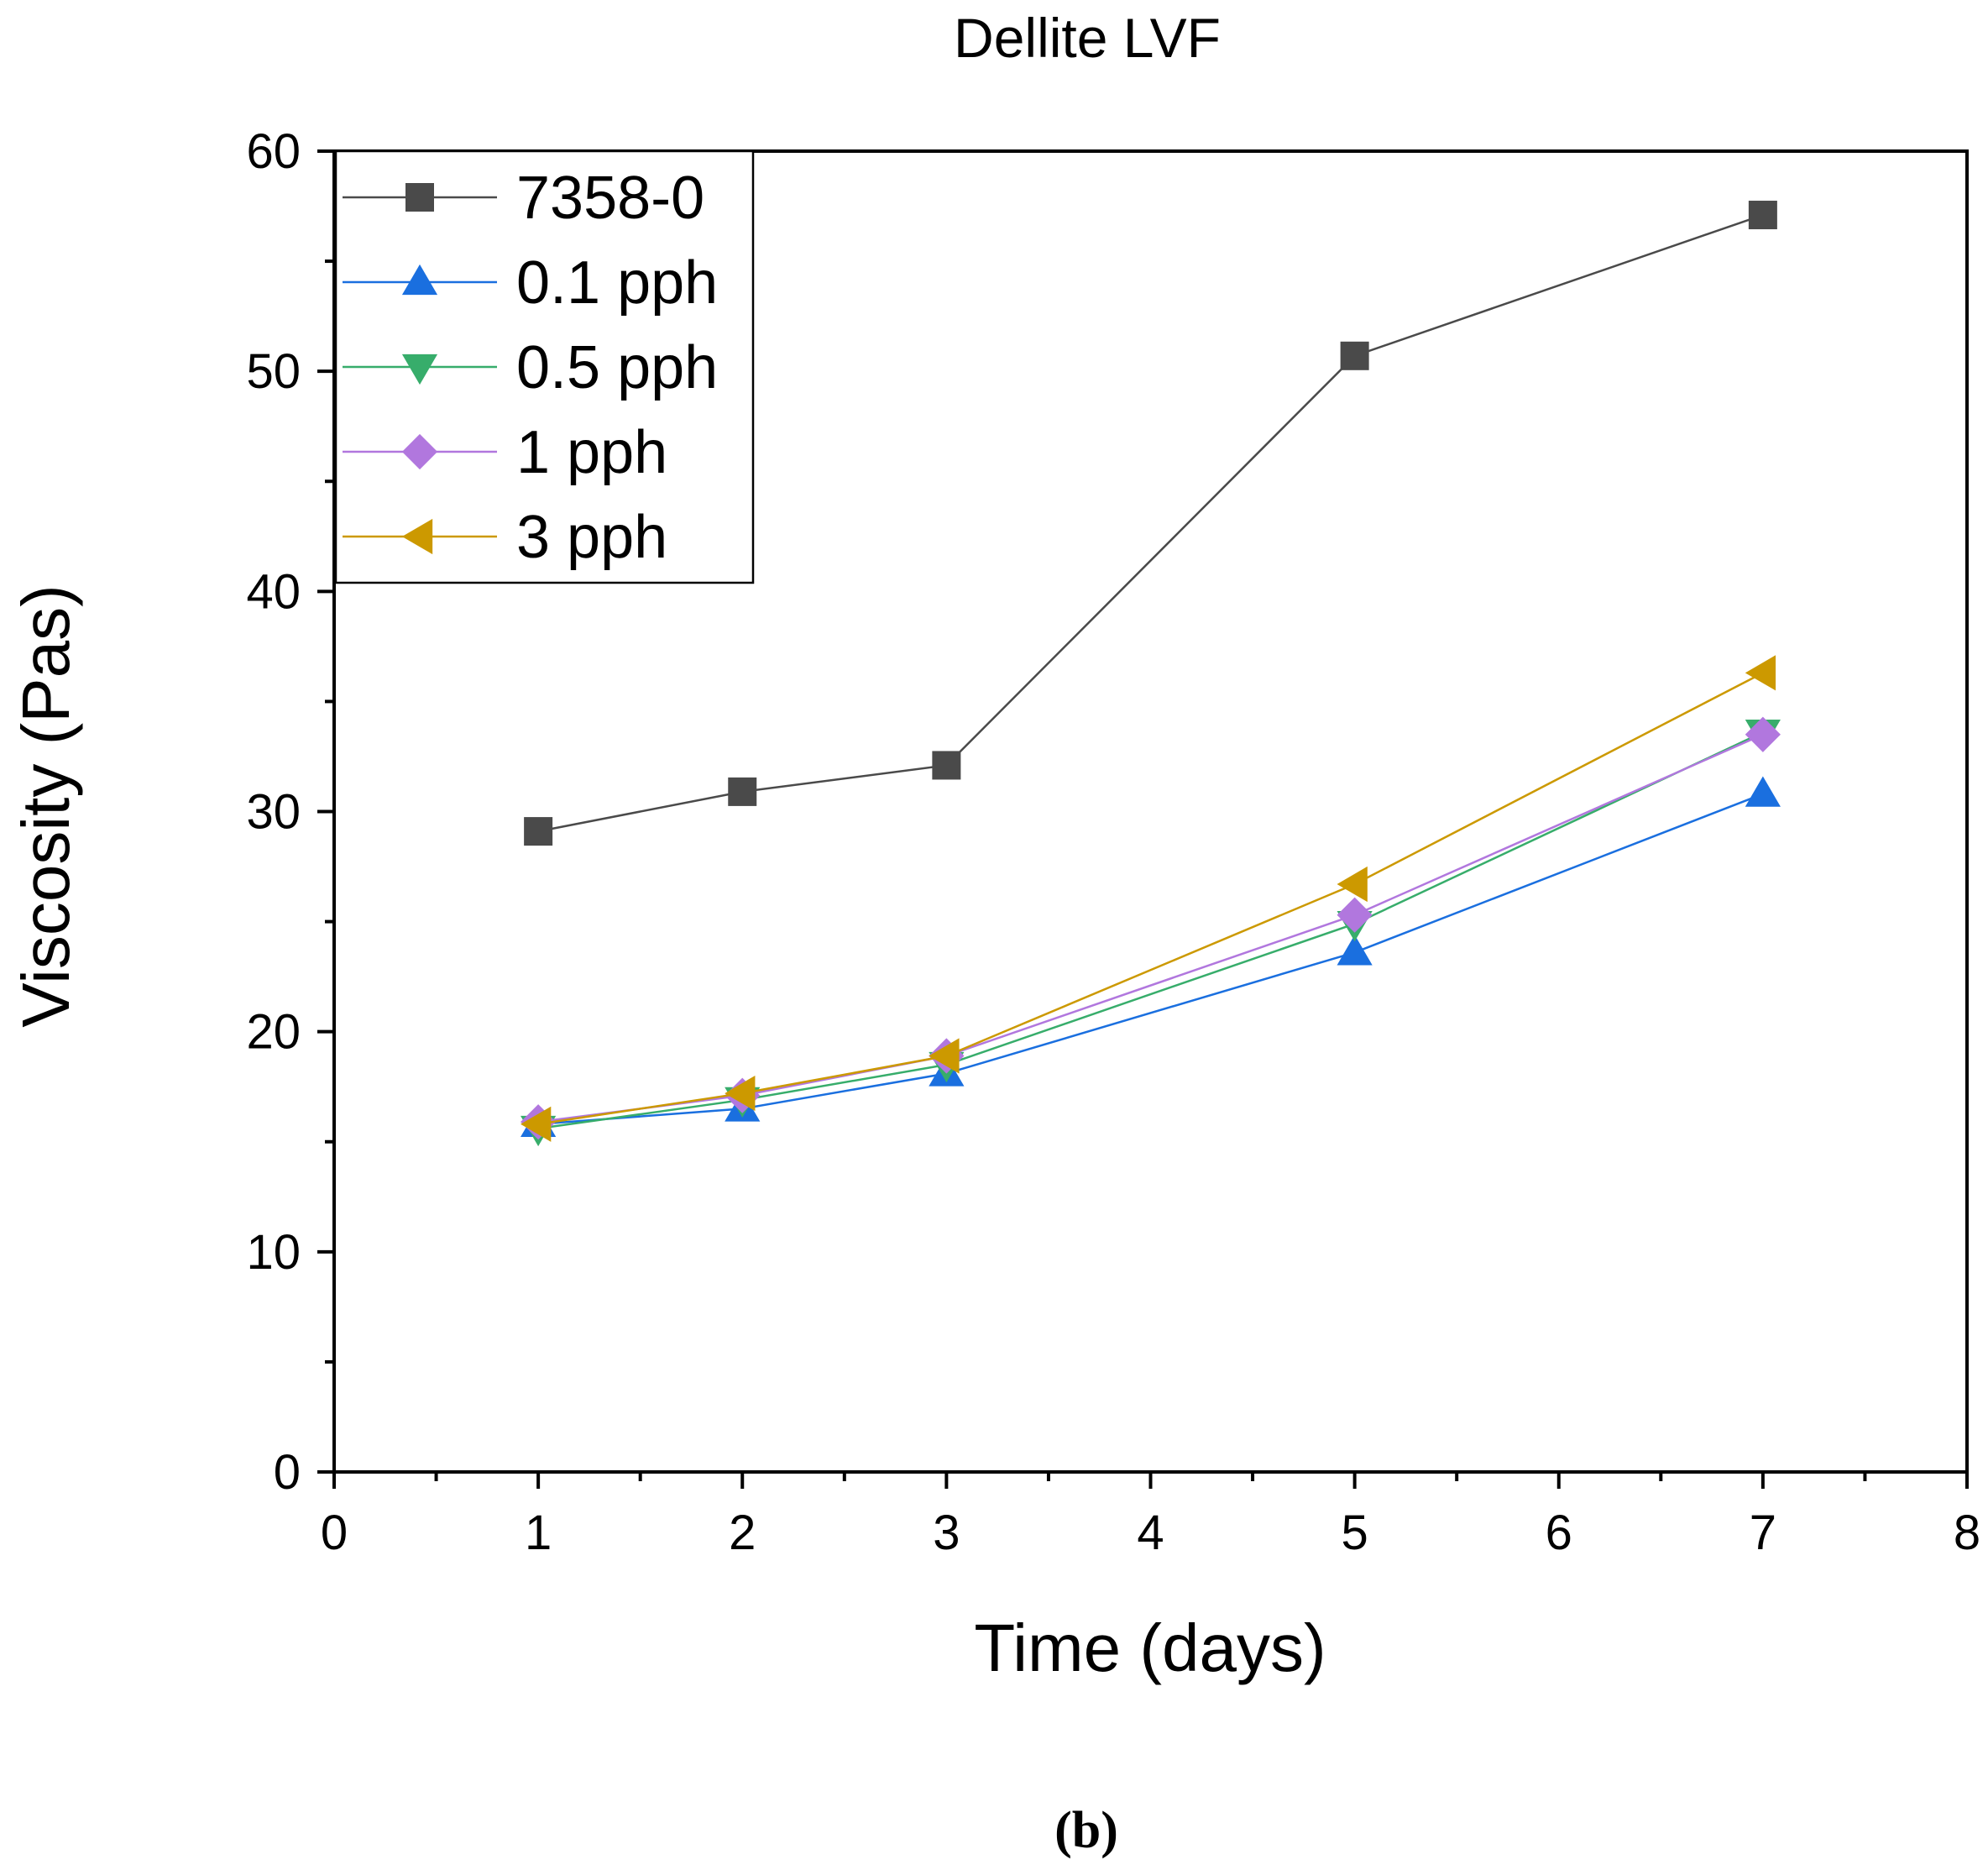 This screenshot has width=1988, height=1875. I want to click on y-tick-label: 30, so click(273, 813).